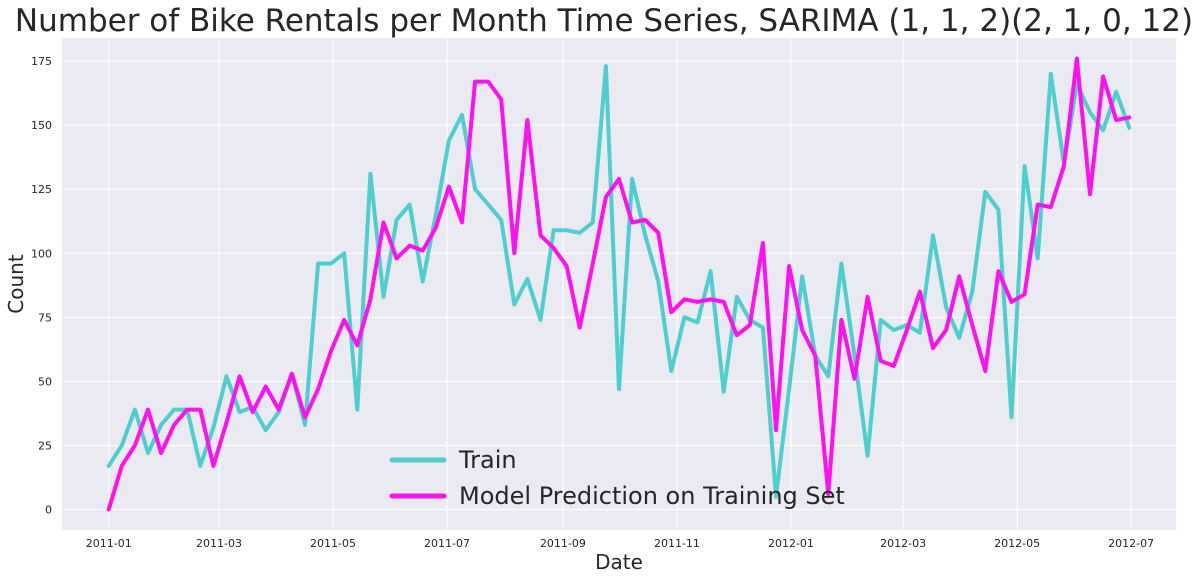  I want to click on x-tick-label: 2012-05, so click(1017, 543).